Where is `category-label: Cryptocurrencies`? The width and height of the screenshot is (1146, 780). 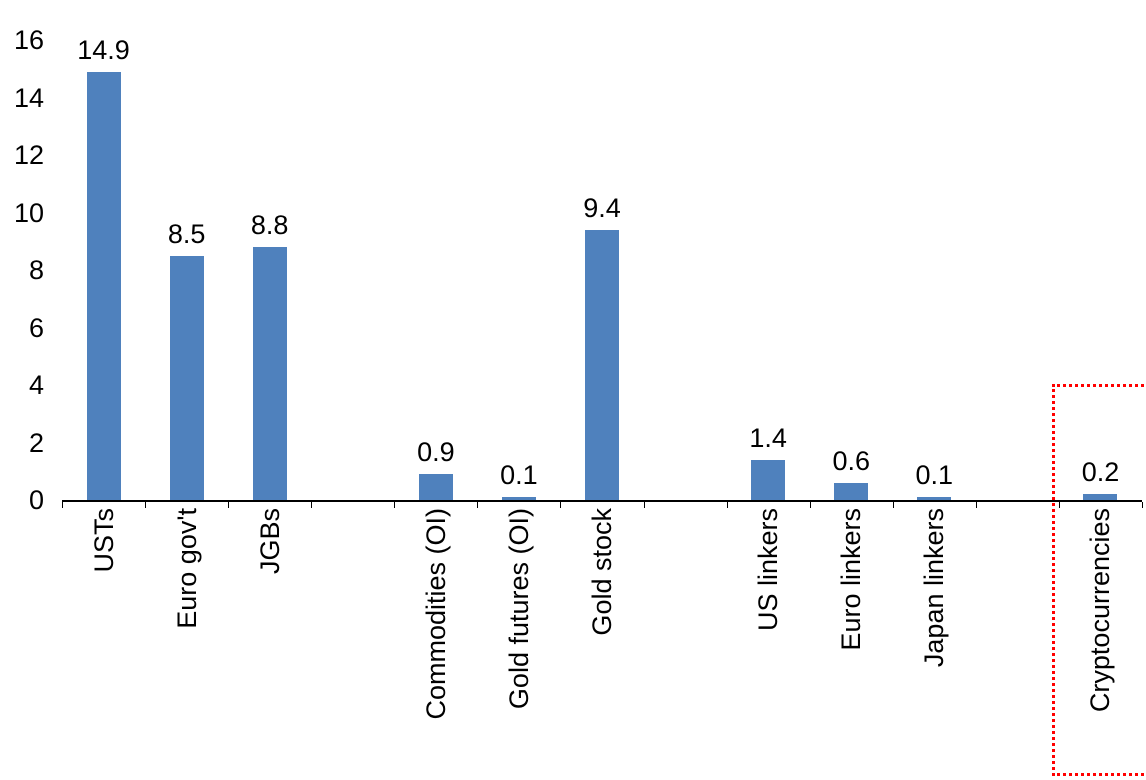 category-label: Cryptocurrencies is located at coordinates (1100, 610).